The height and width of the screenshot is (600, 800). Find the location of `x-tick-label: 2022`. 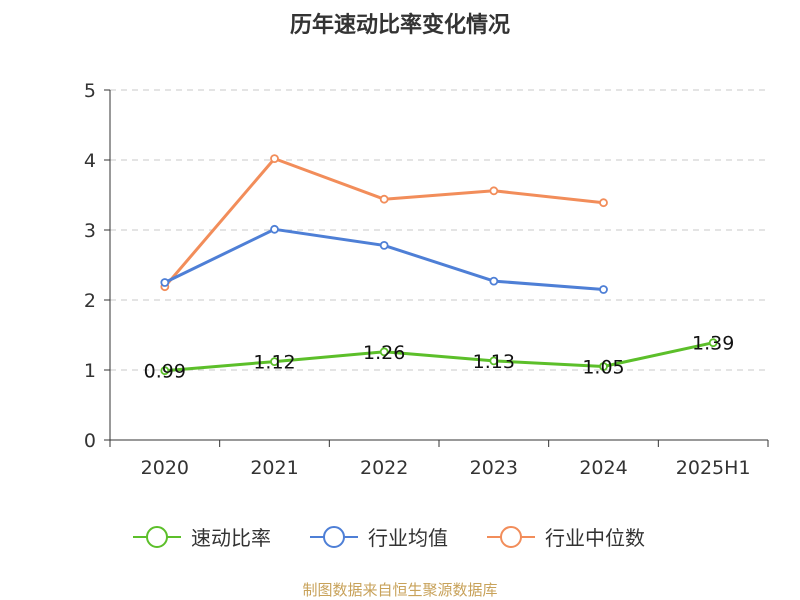

x-tick-label: 2022 is located at coordinates (384, 468).